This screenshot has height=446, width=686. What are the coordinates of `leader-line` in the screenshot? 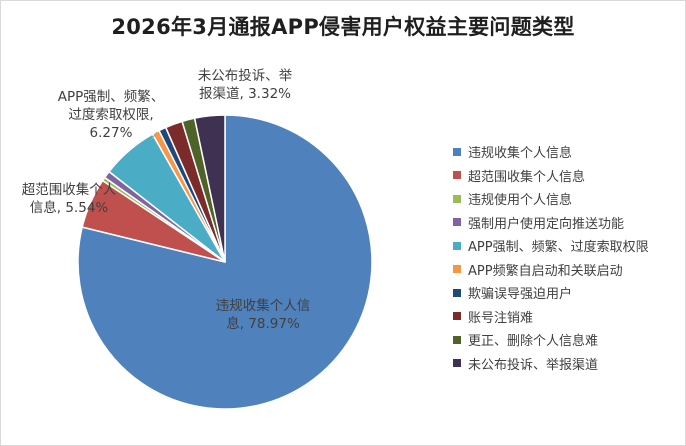 It's located at (154, 136).